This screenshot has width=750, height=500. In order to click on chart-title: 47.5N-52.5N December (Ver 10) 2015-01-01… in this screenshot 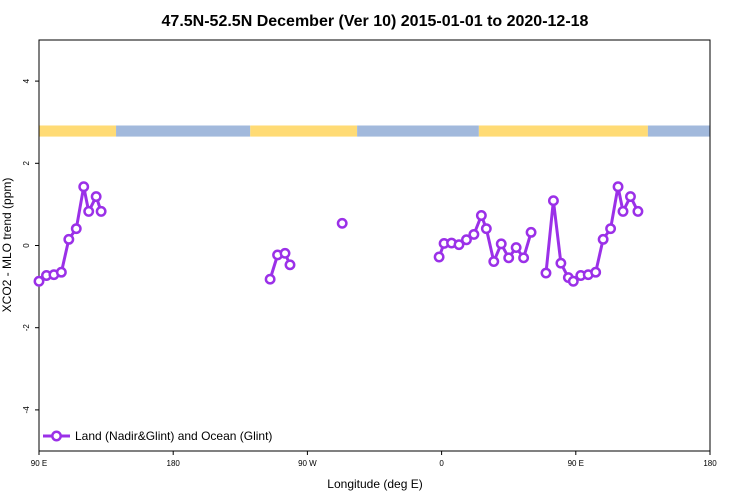, I will do `click(375, 21)`.